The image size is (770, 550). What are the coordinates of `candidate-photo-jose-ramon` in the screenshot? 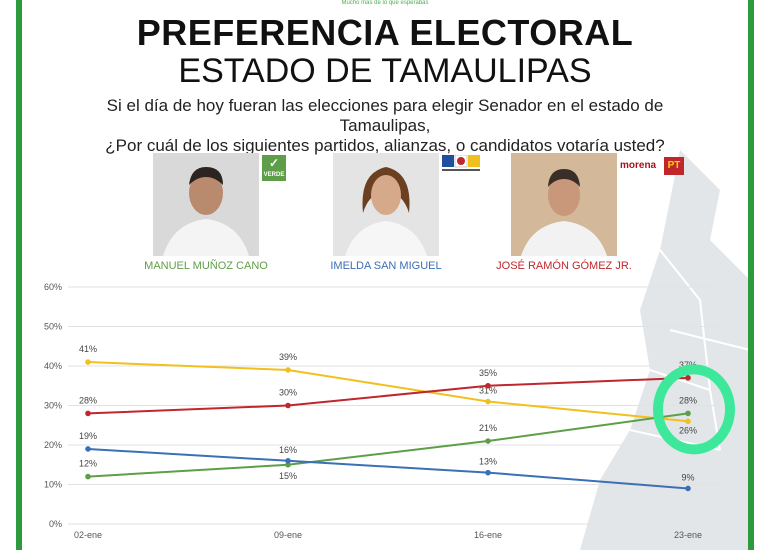 It's located at (564, 204).